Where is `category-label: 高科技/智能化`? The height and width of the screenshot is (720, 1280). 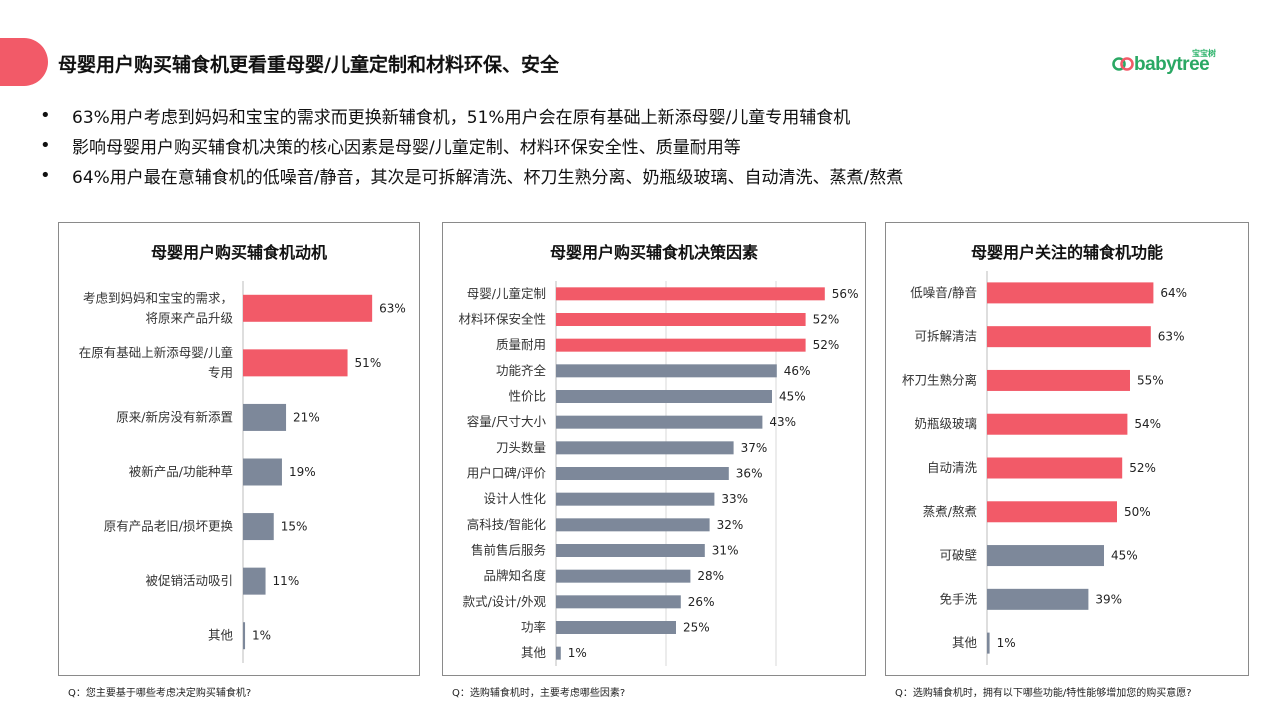
category-label: 高科技/智能化 is located at coordinates (507, 524).